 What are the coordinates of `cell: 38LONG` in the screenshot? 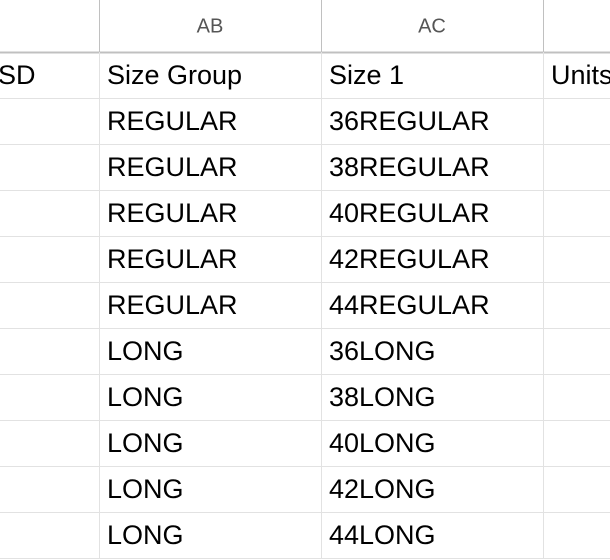 It's located at (382, 397).